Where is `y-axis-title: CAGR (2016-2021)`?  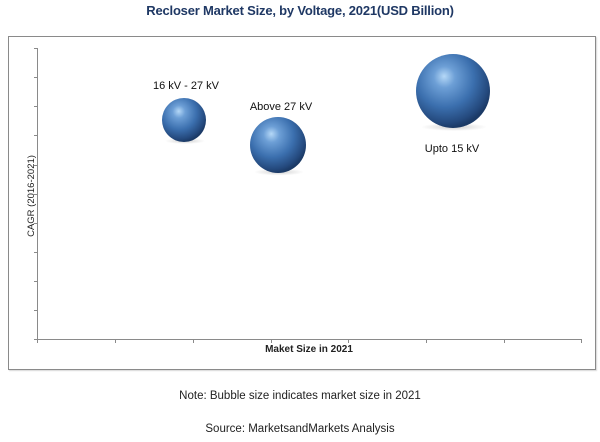
y-axis-title: CAGR (2016-2021) is located at coordinates (31, 196).